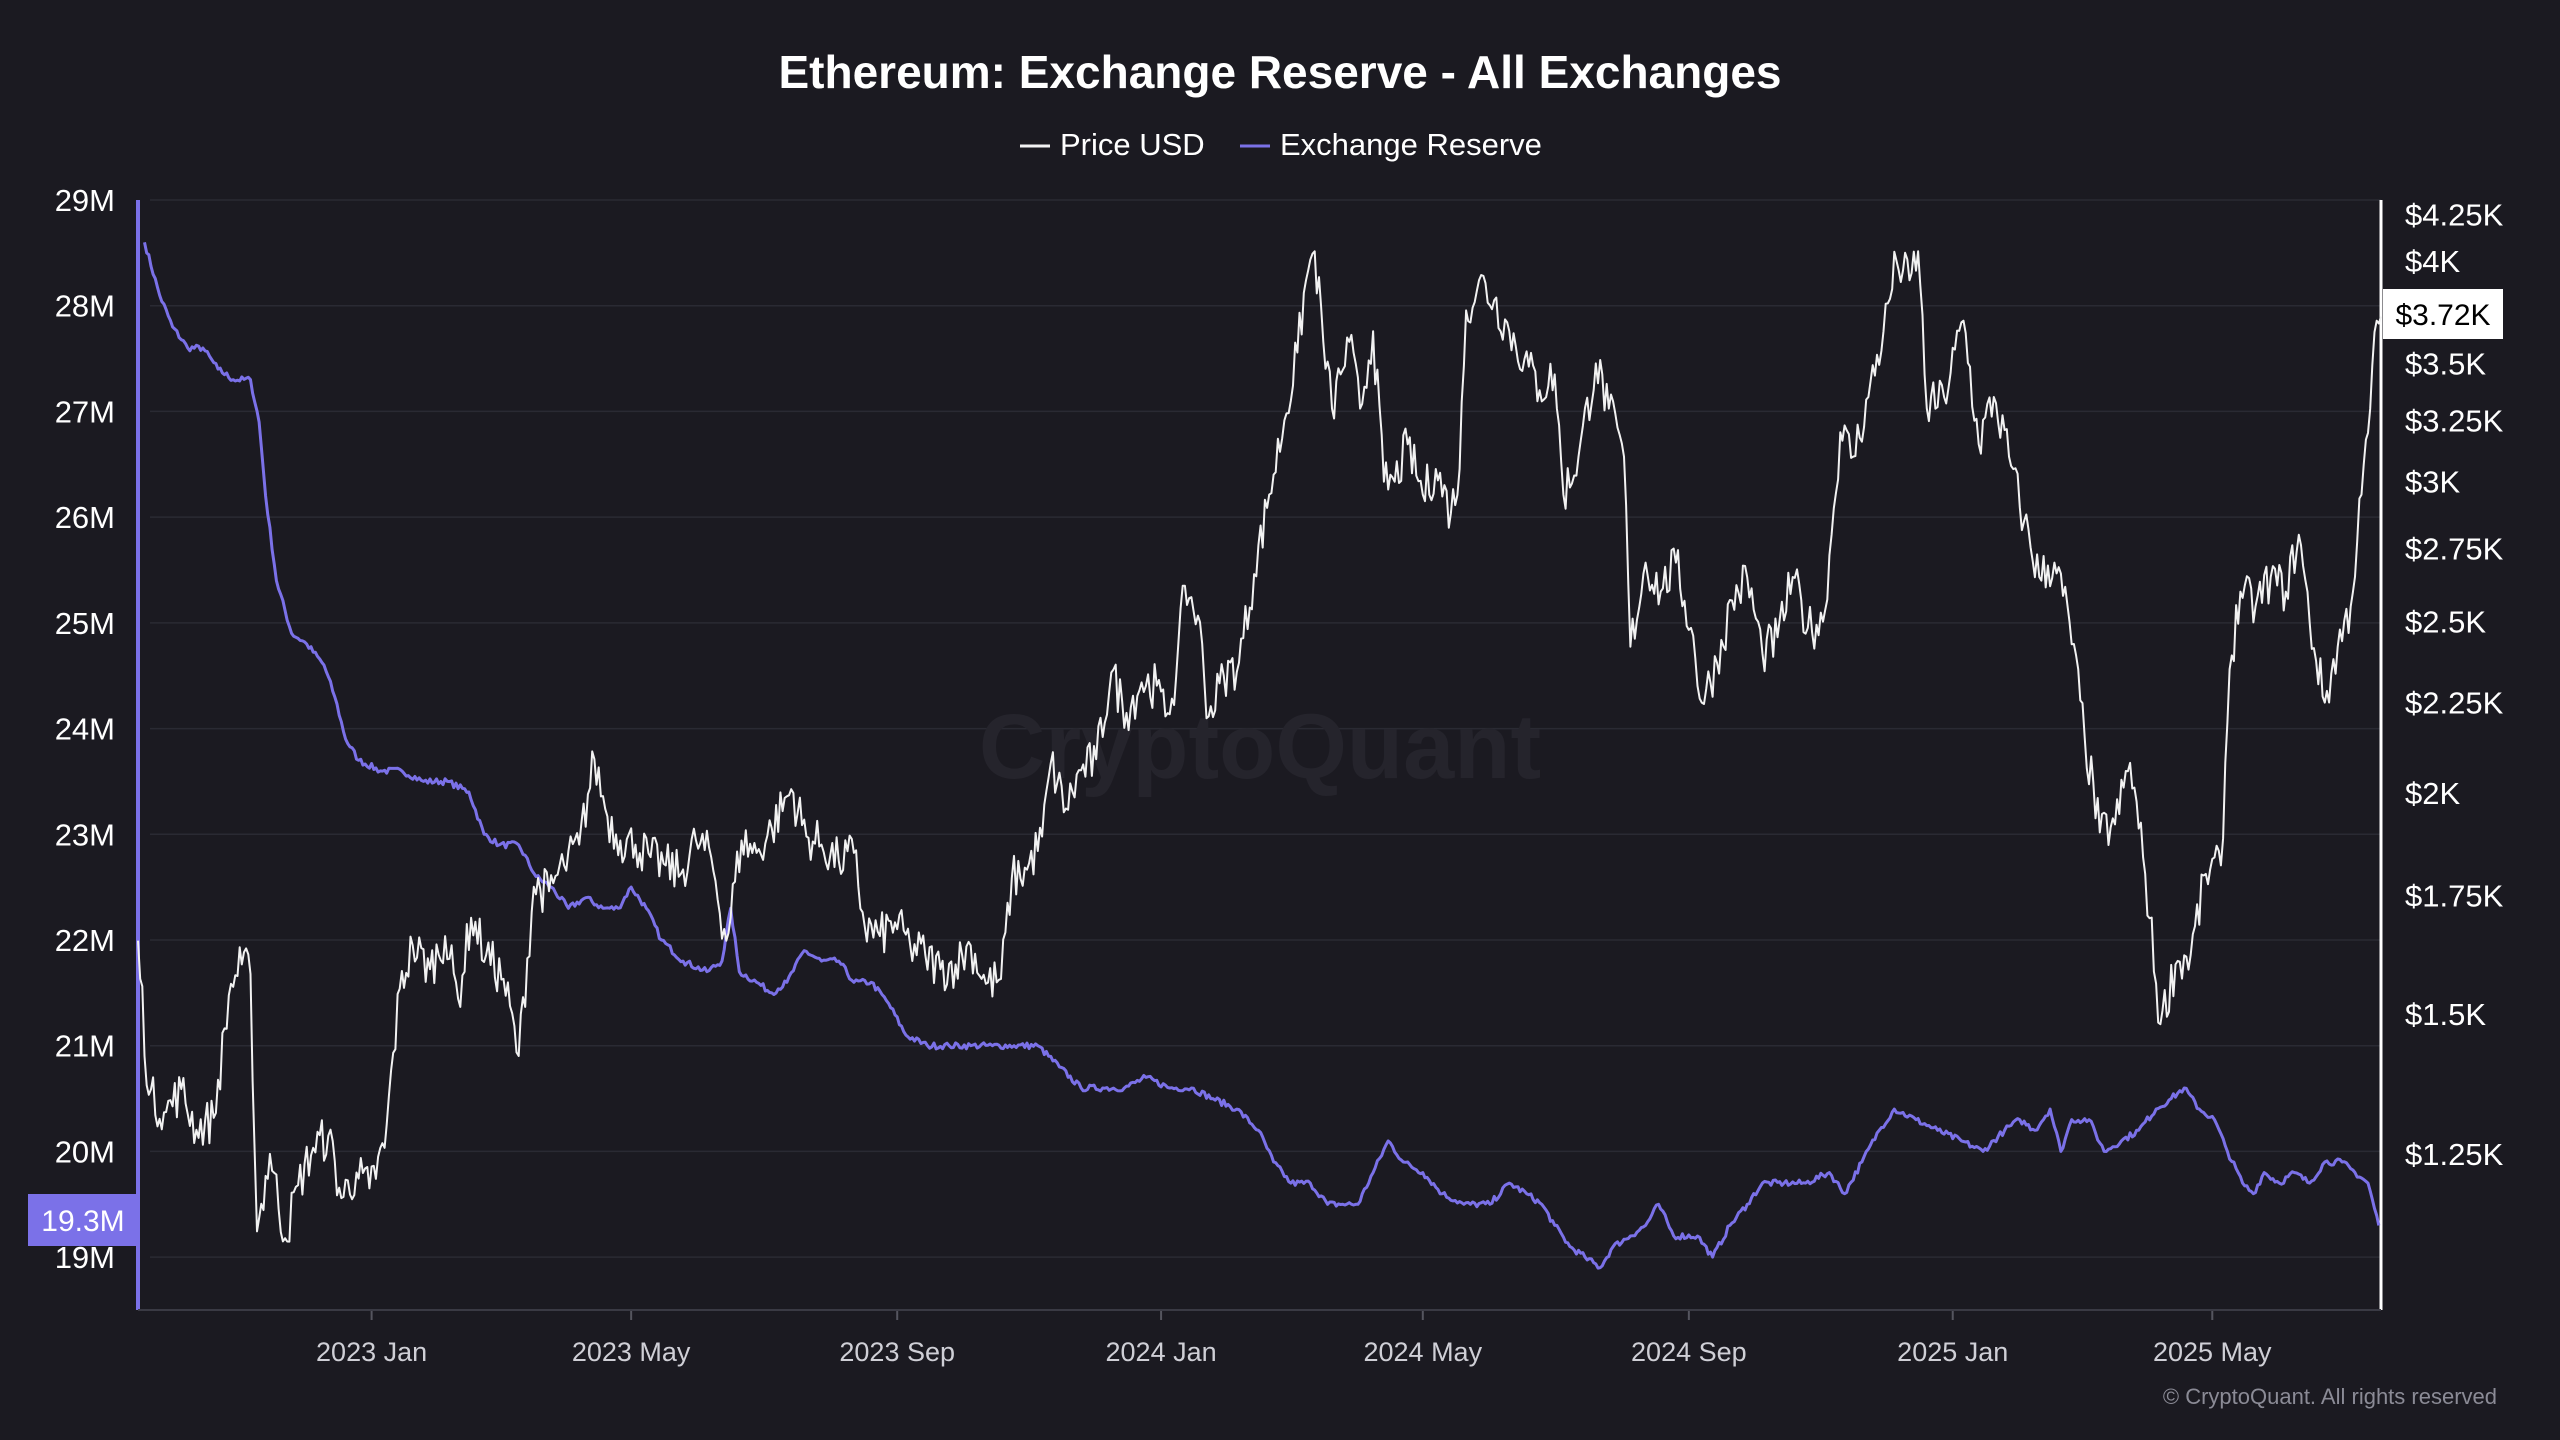 This screenshot has height=1440, width=2560. What do you see at coordinates (85, 834) in the screenshot?
I see `left-tick-label: 23M` at bounding box center [85, 834].